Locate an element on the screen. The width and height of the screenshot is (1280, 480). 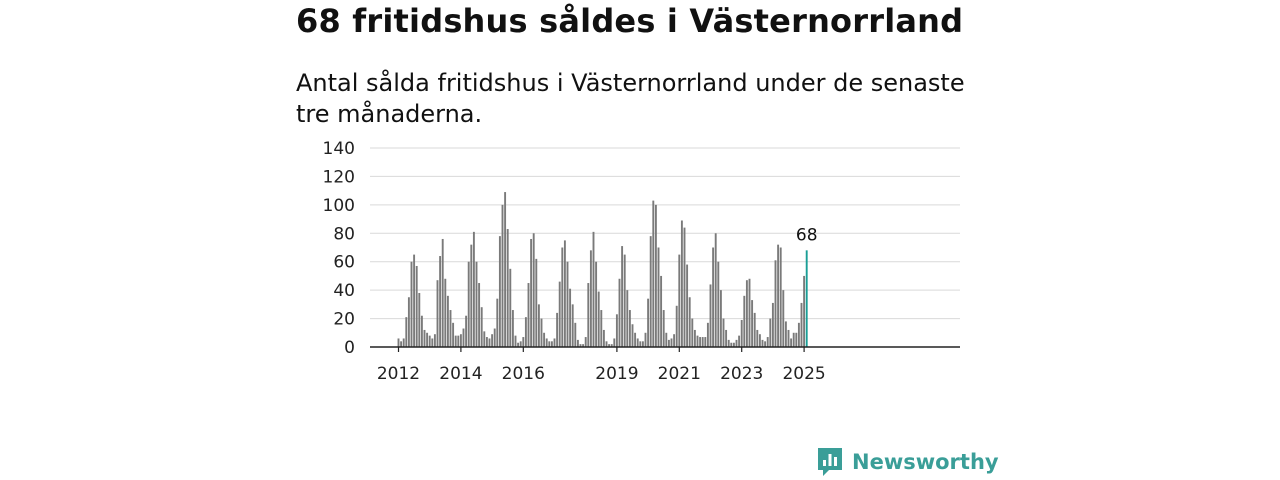
bar-highlight is located at coordinates (806, 298).